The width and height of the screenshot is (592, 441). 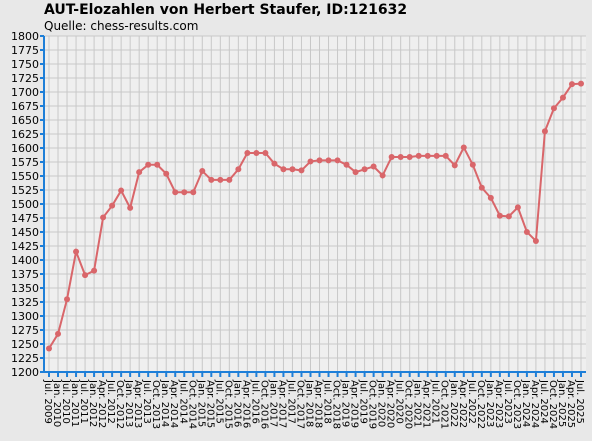 I want to click on x-tick-label: Jul. 2010, so click(x=65, y=401).